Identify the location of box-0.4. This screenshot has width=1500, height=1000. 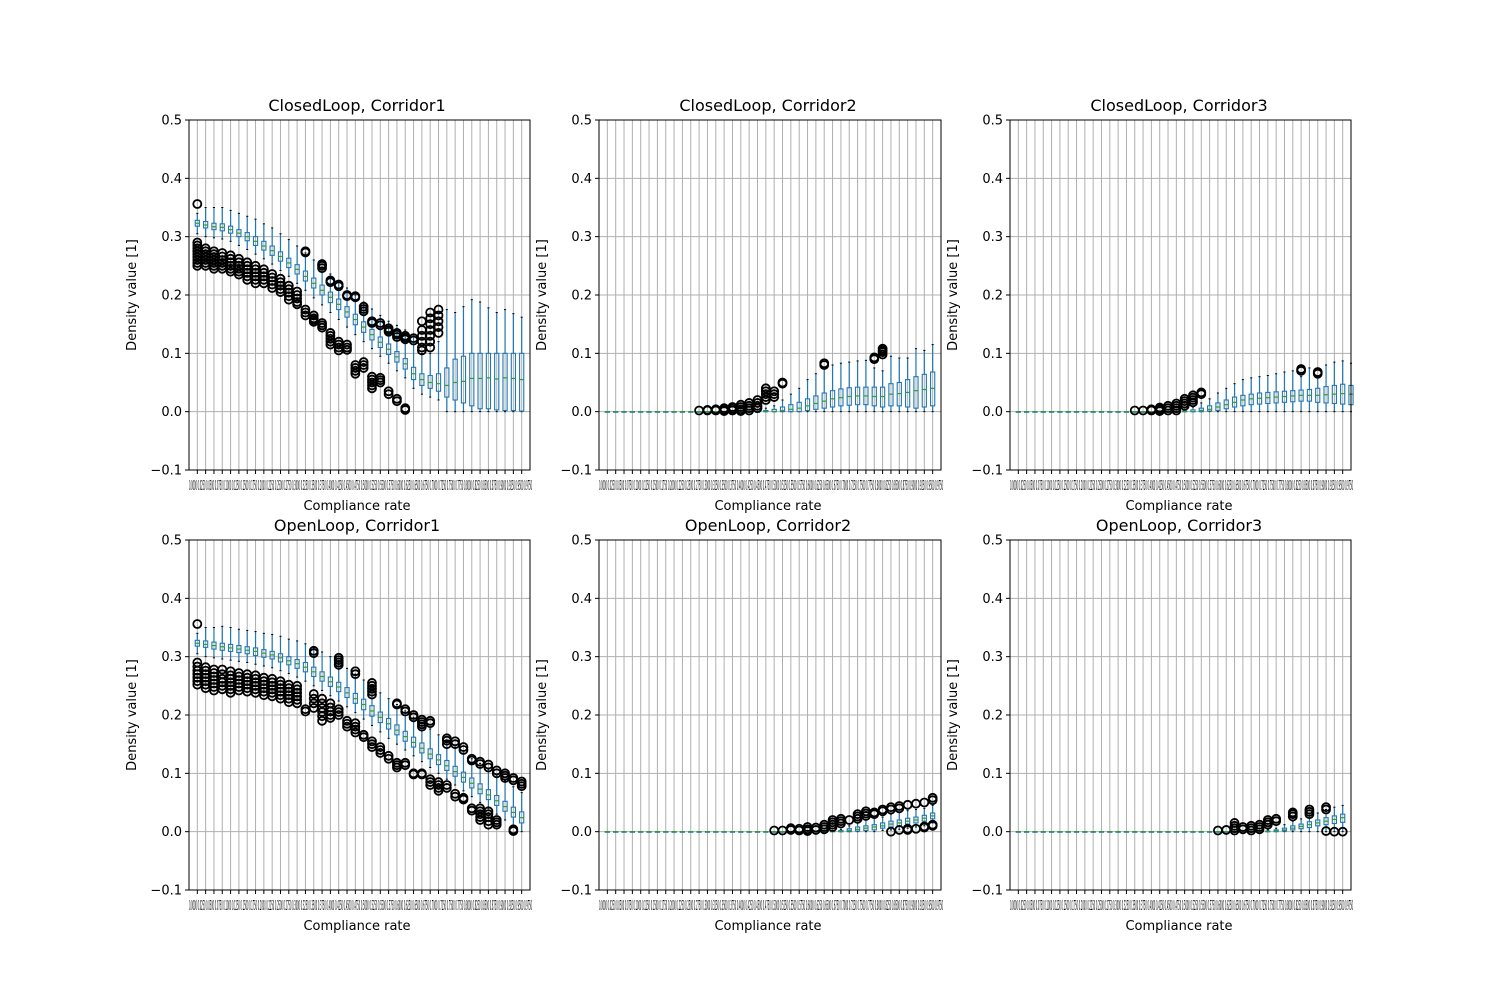
(330, 311).